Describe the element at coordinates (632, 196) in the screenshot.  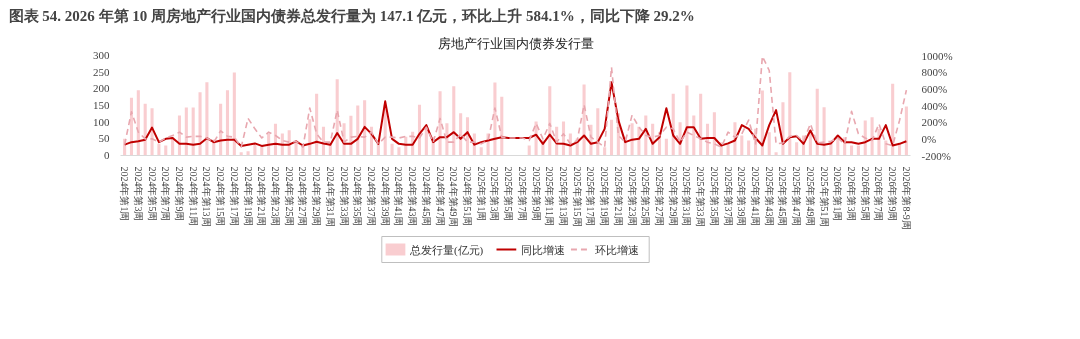
I see `x-tick-label: 2025年第23周` at that location.